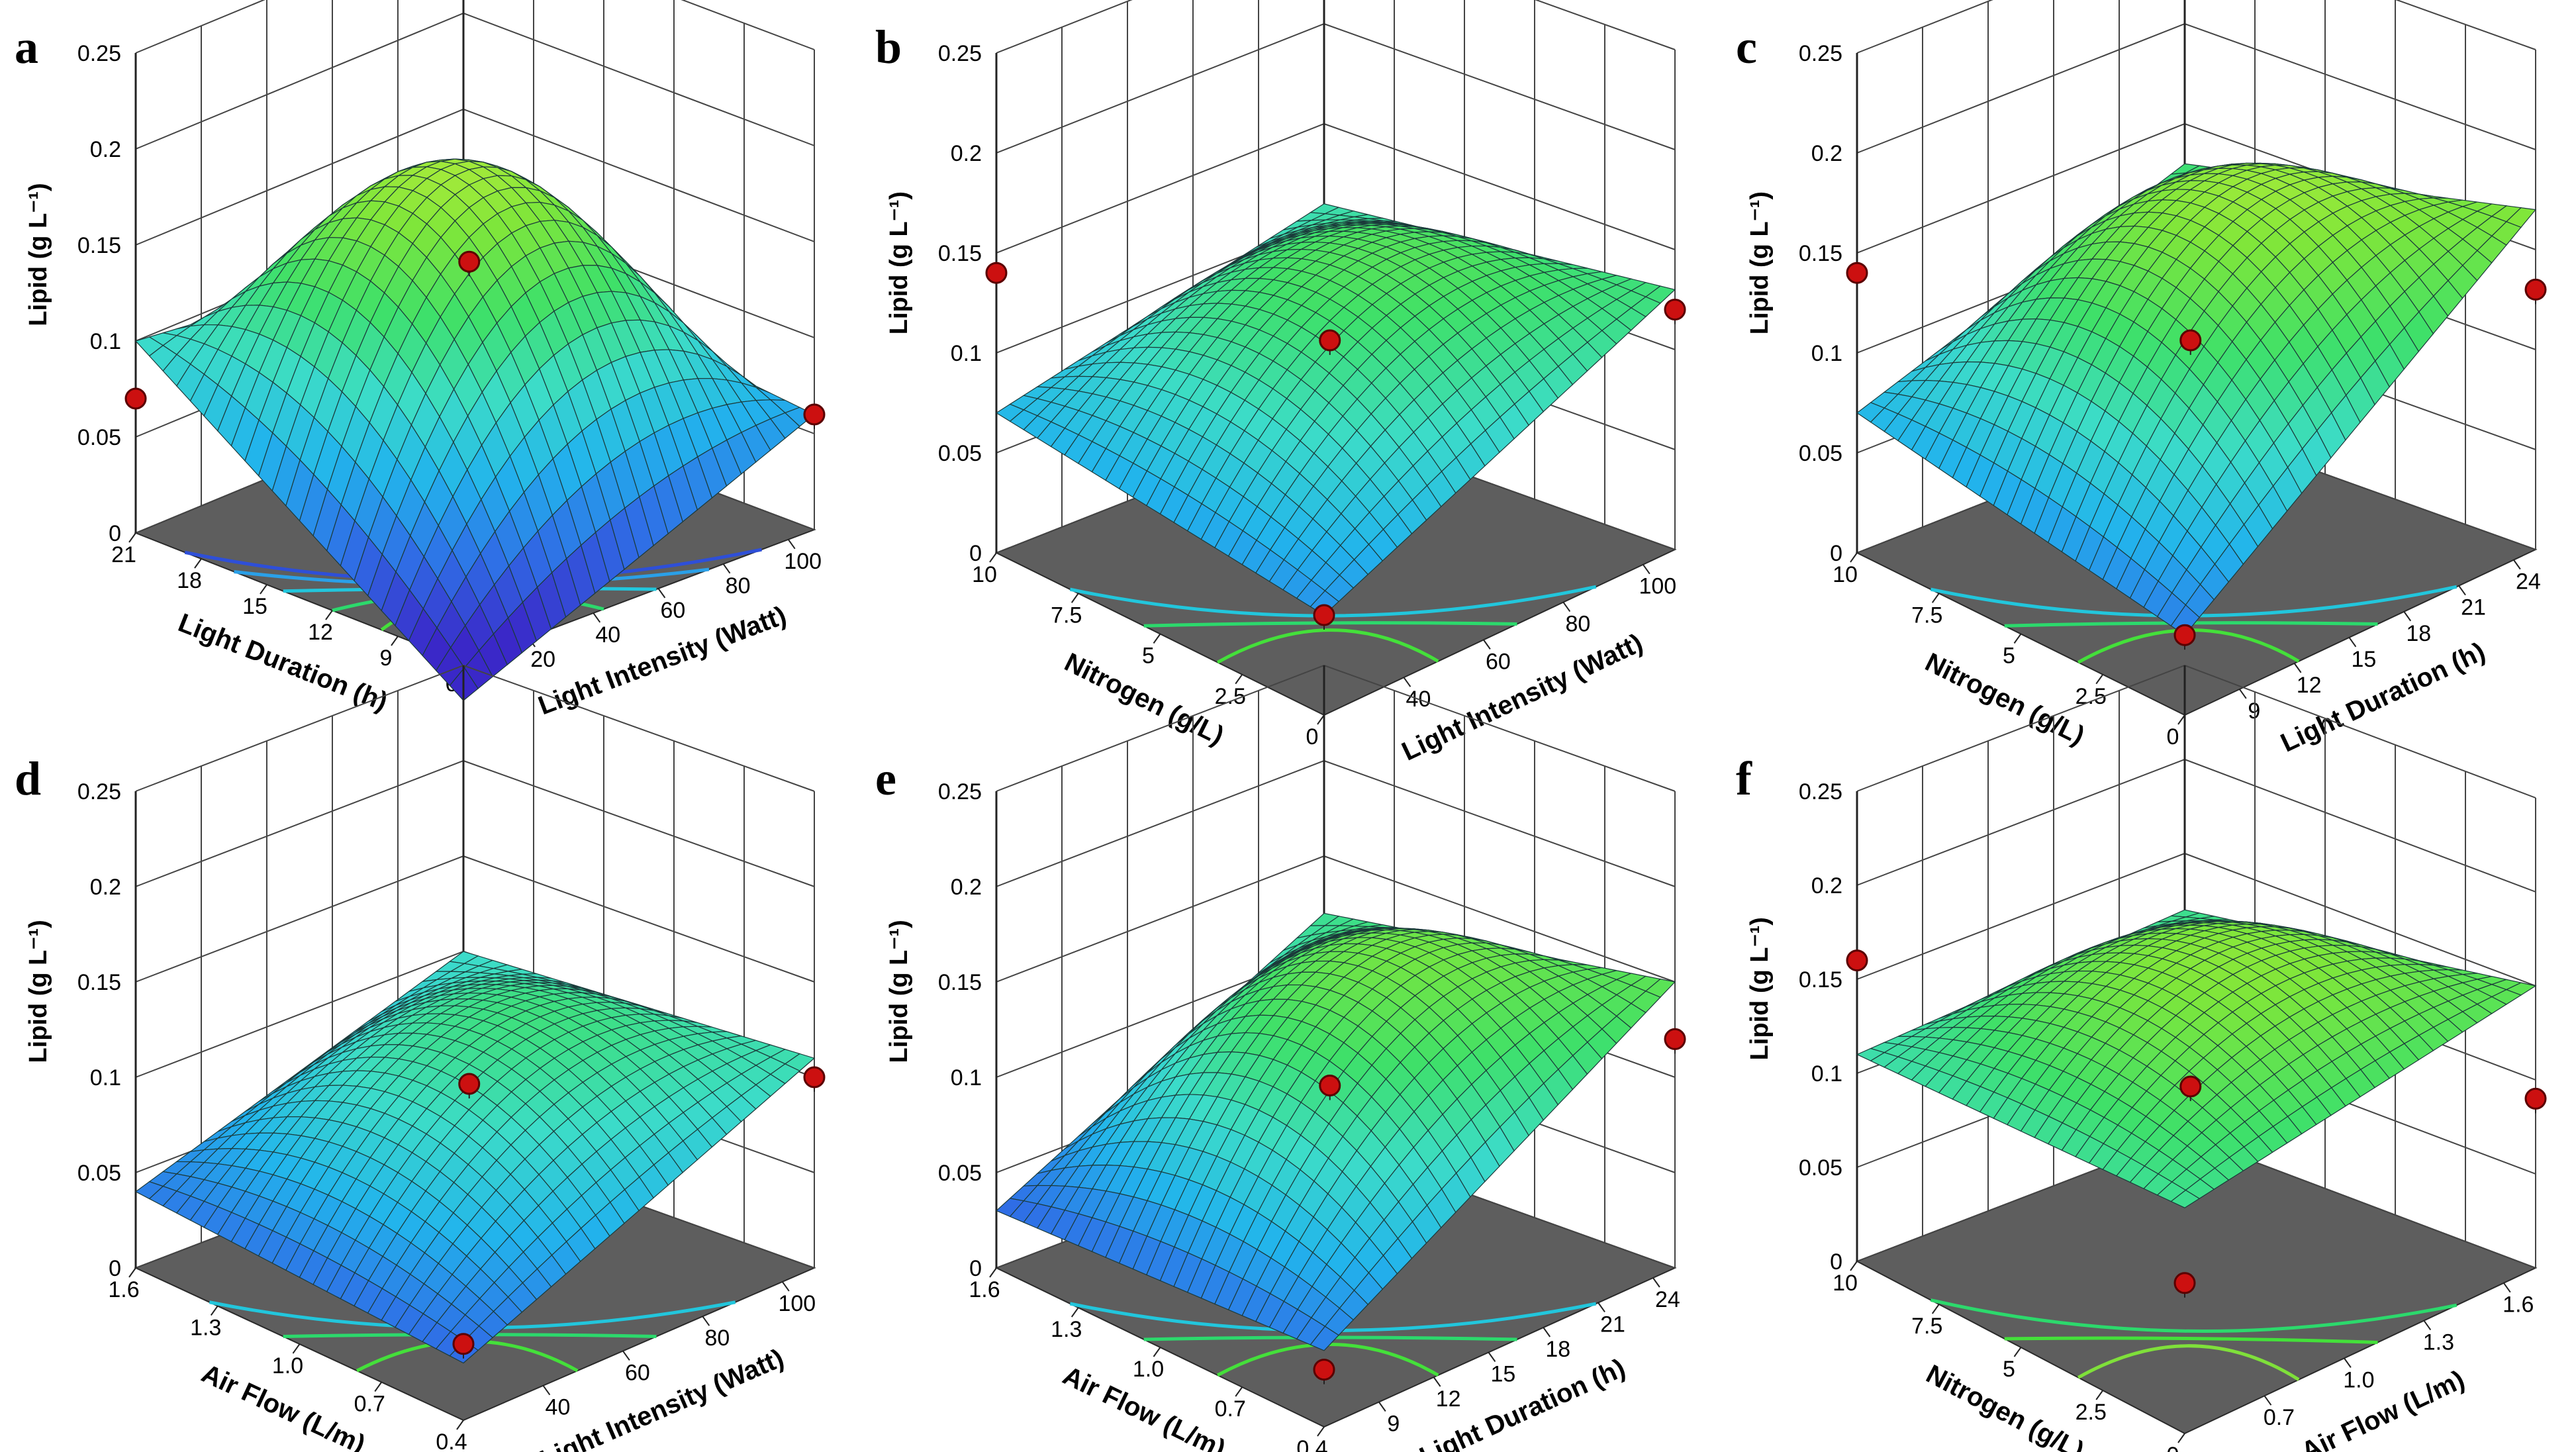  What do you see at coordinates (254, 606) in the screenshot?
I see `x-tick-label: 15` at bounding box center [254, 606].